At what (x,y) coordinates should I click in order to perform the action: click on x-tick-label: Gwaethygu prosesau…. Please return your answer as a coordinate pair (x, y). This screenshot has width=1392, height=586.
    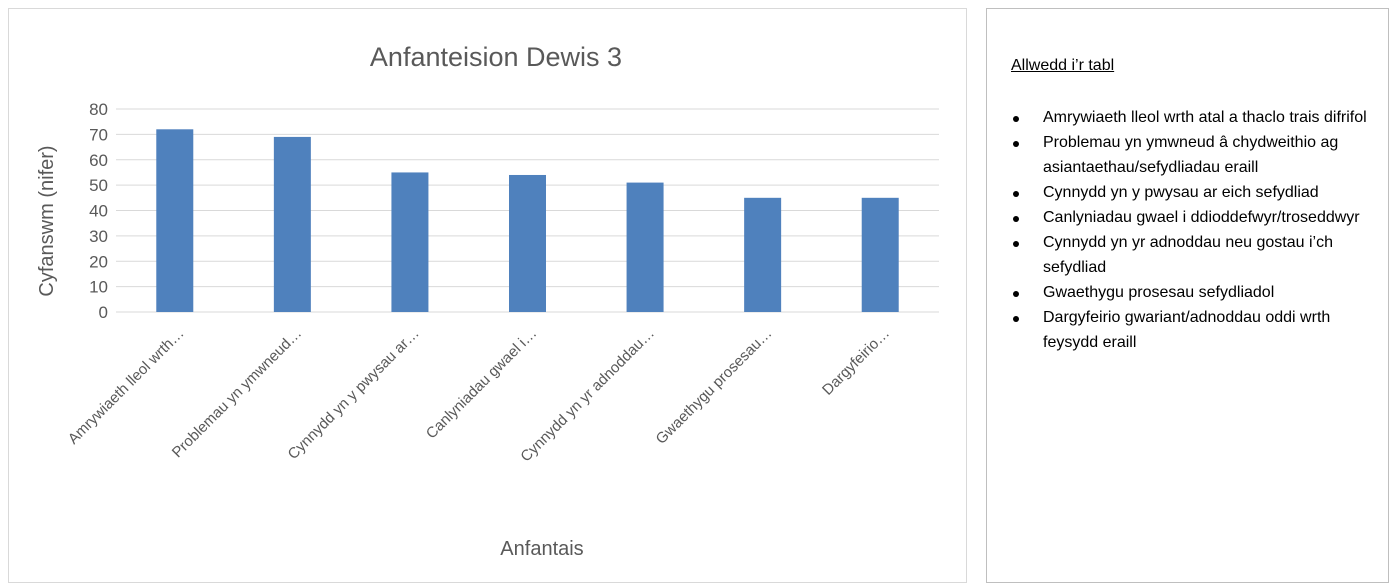
    Looking at the image, I should click on (714, 386).